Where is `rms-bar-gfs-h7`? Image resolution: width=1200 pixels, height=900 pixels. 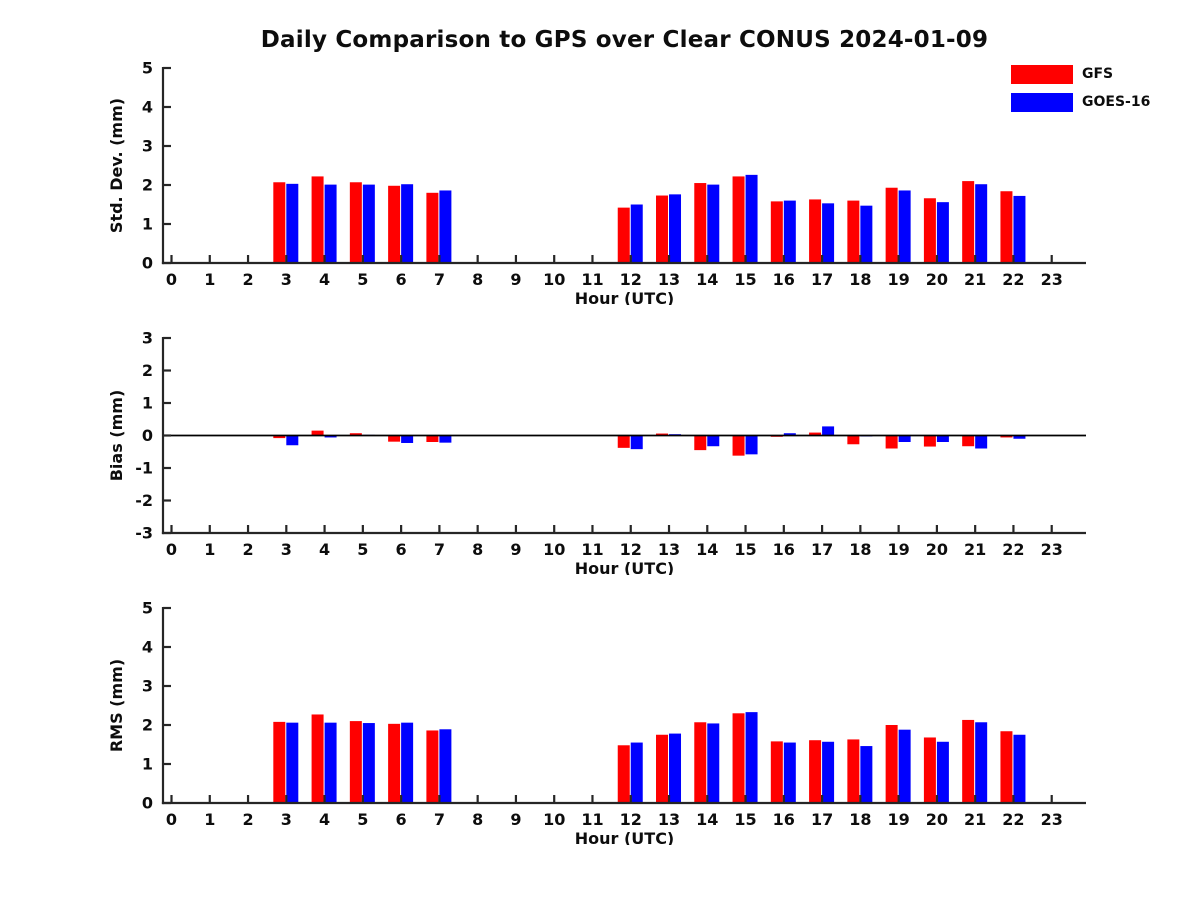
rms-bar-gfs-h7 is located at coordinates (432, 766).